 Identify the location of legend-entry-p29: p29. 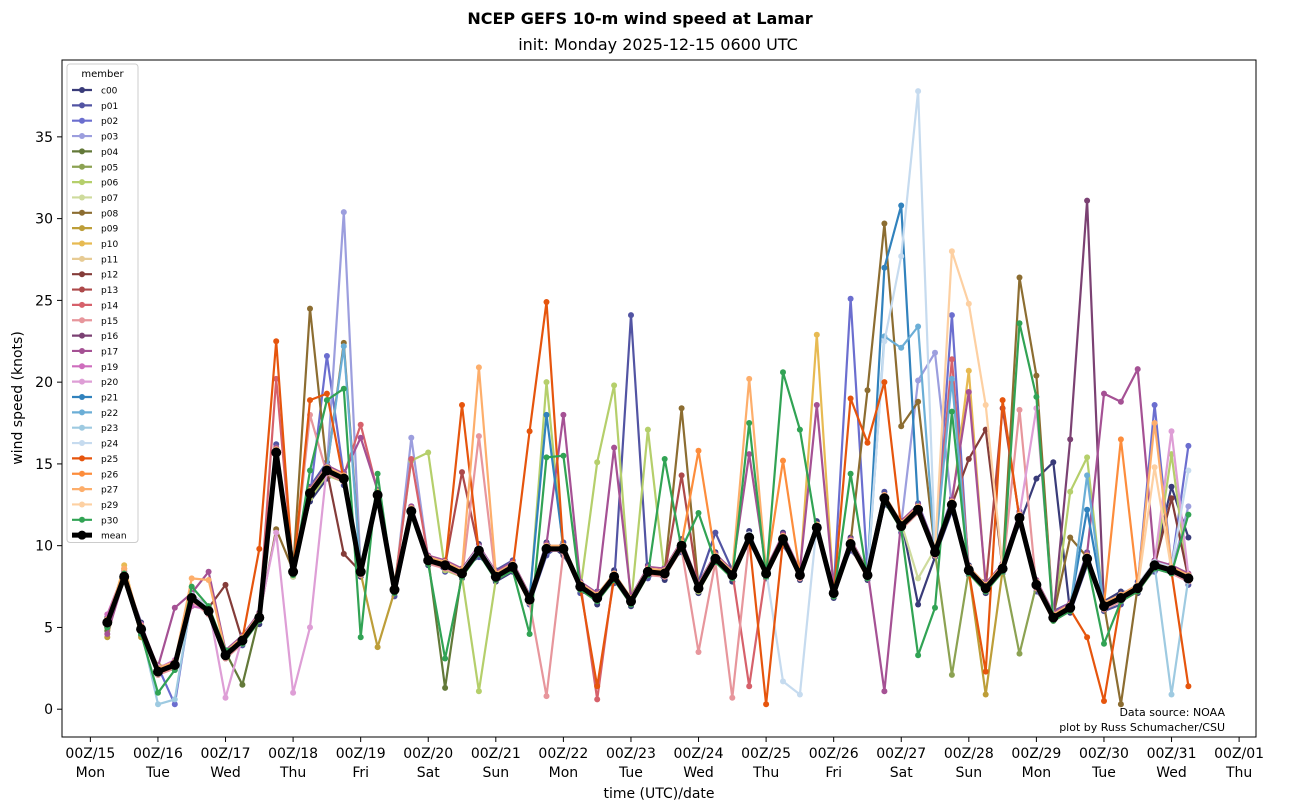
(95, 506).